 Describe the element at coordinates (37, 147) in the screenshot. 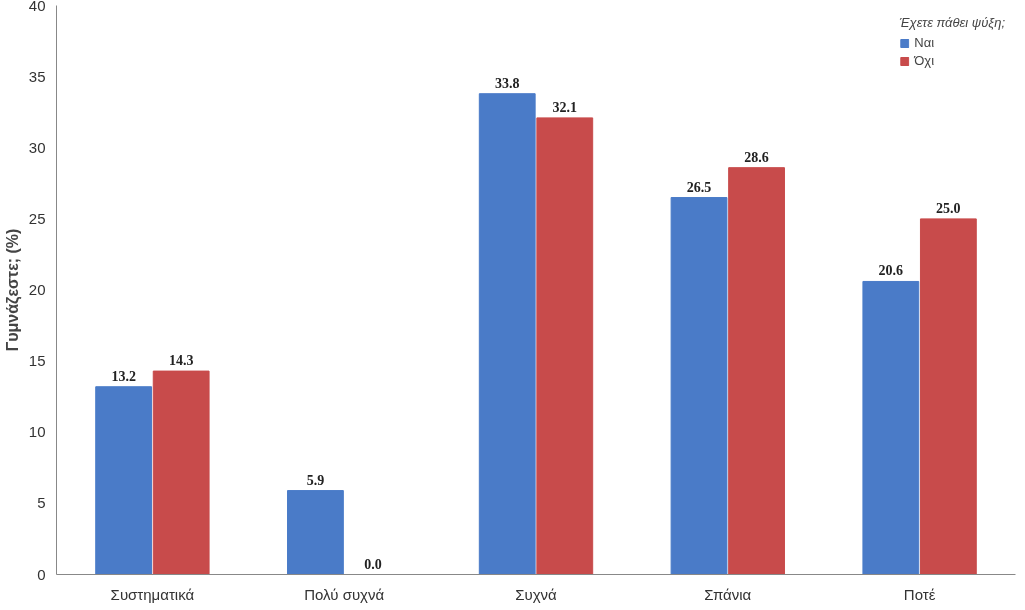

I see `y-tick-label: 30` at that location.